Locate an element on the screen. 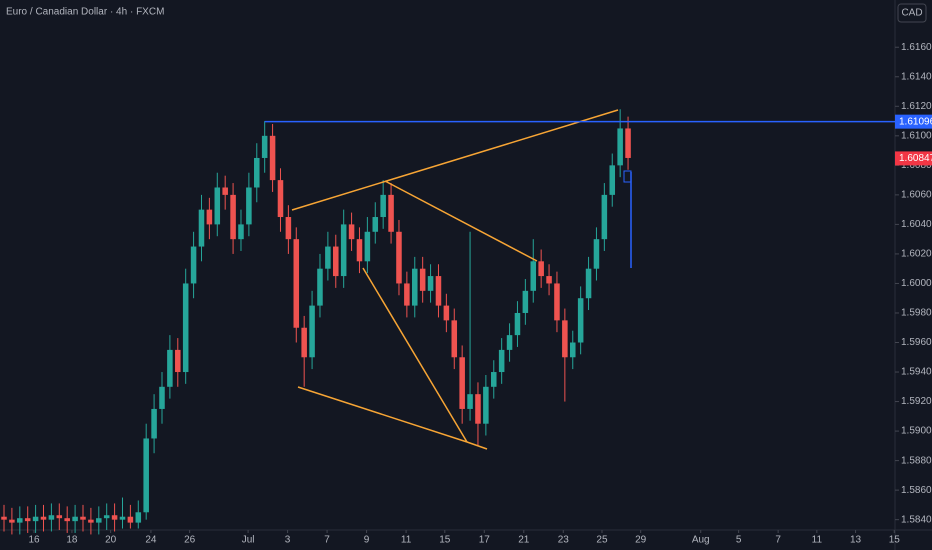  projection-box is located at coordinates (627, 176).